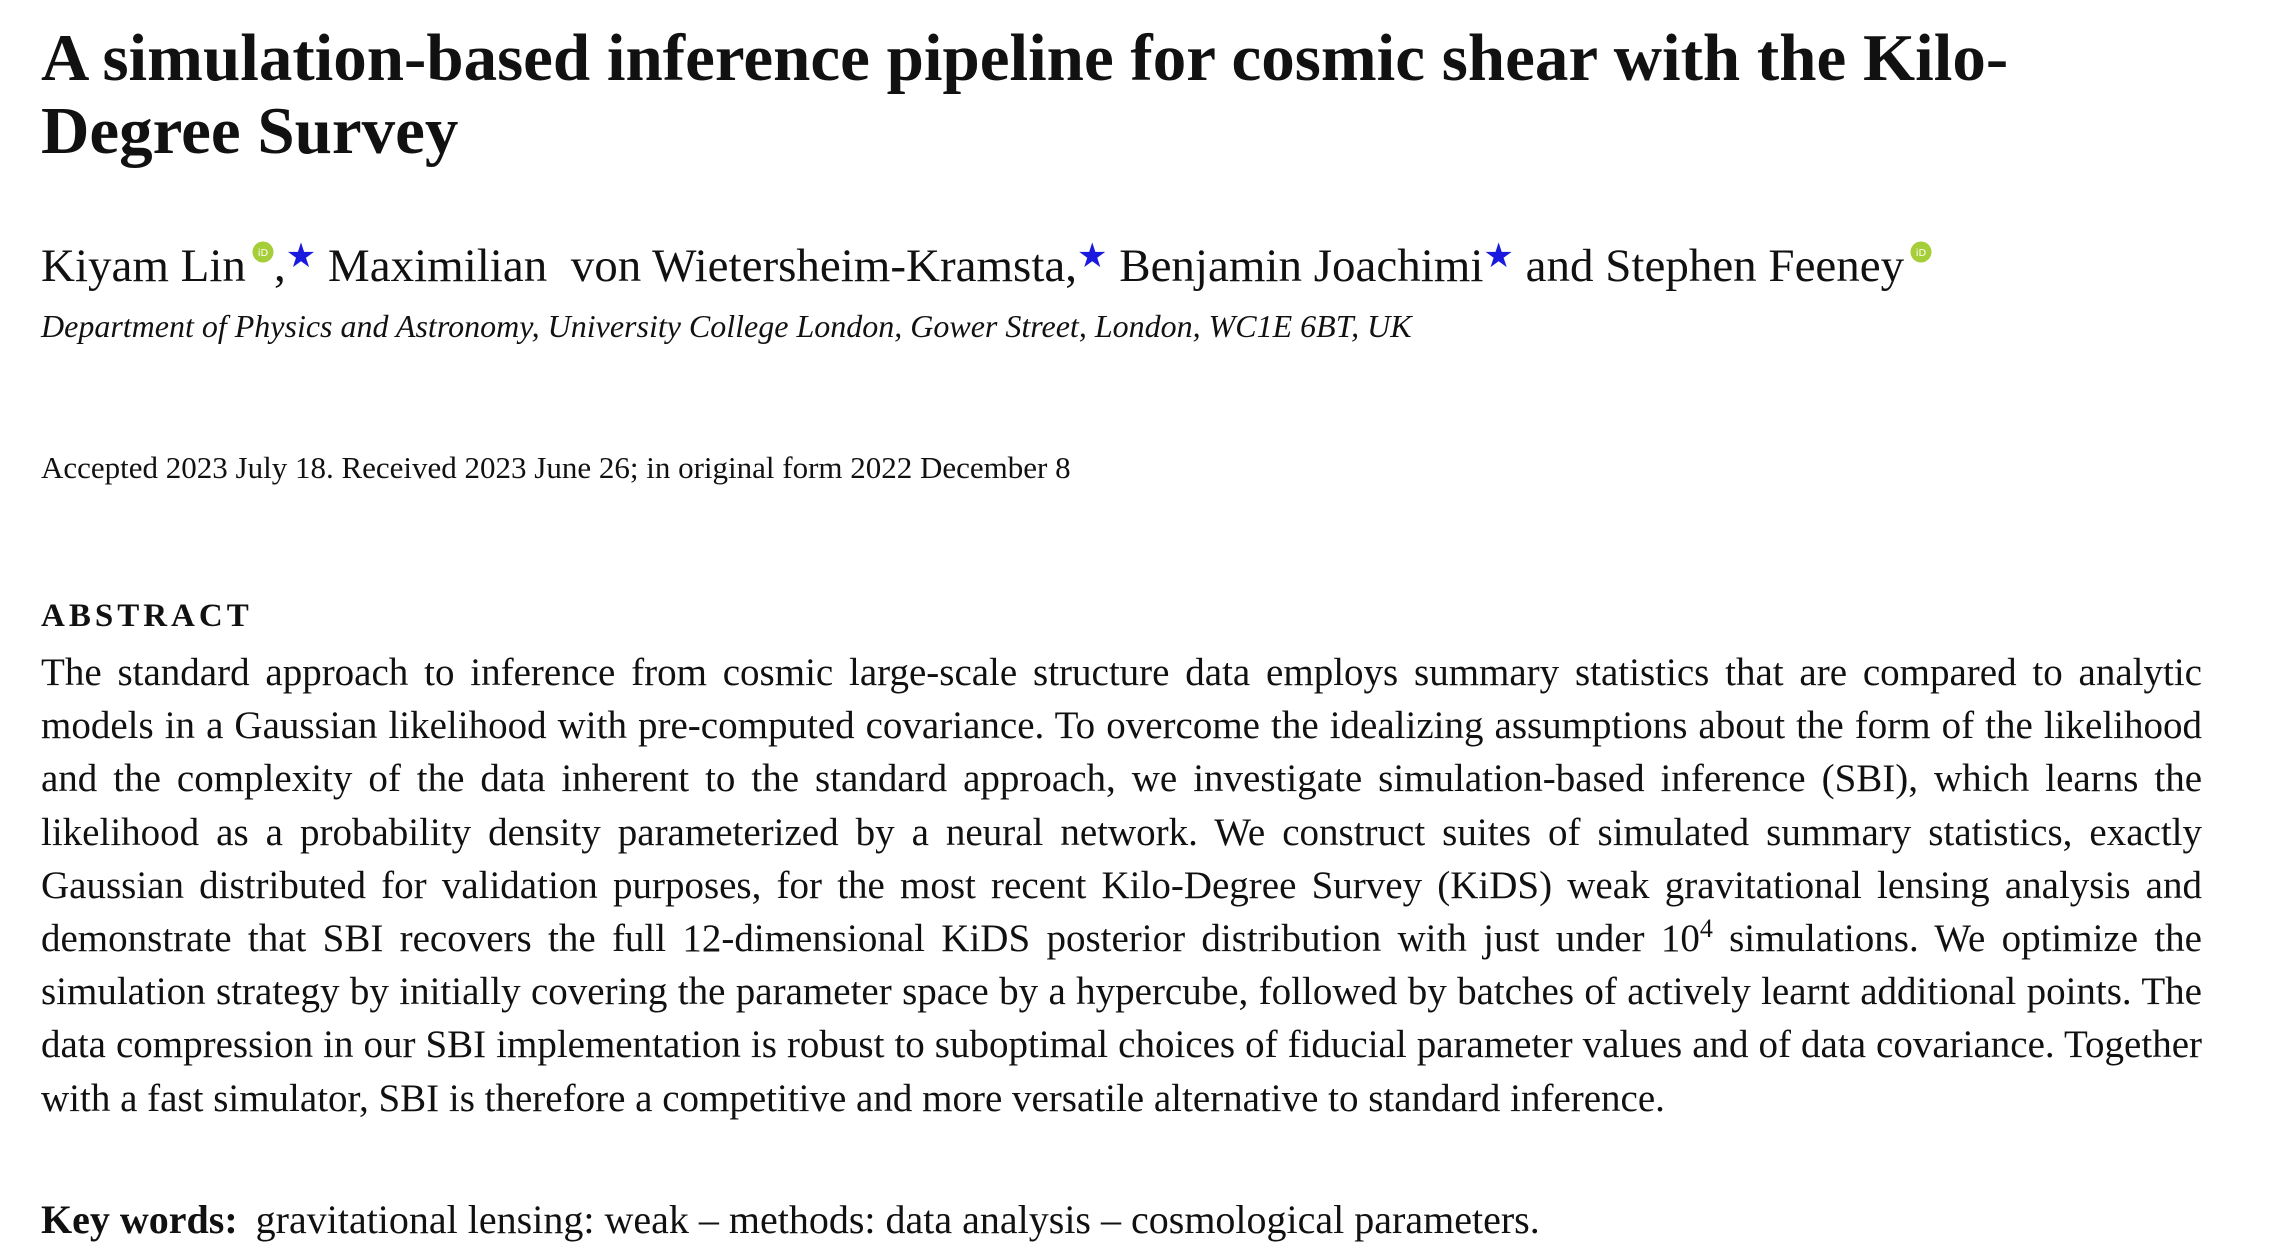  I want to click on keywords-label: Key words:, so click(139, 1219).